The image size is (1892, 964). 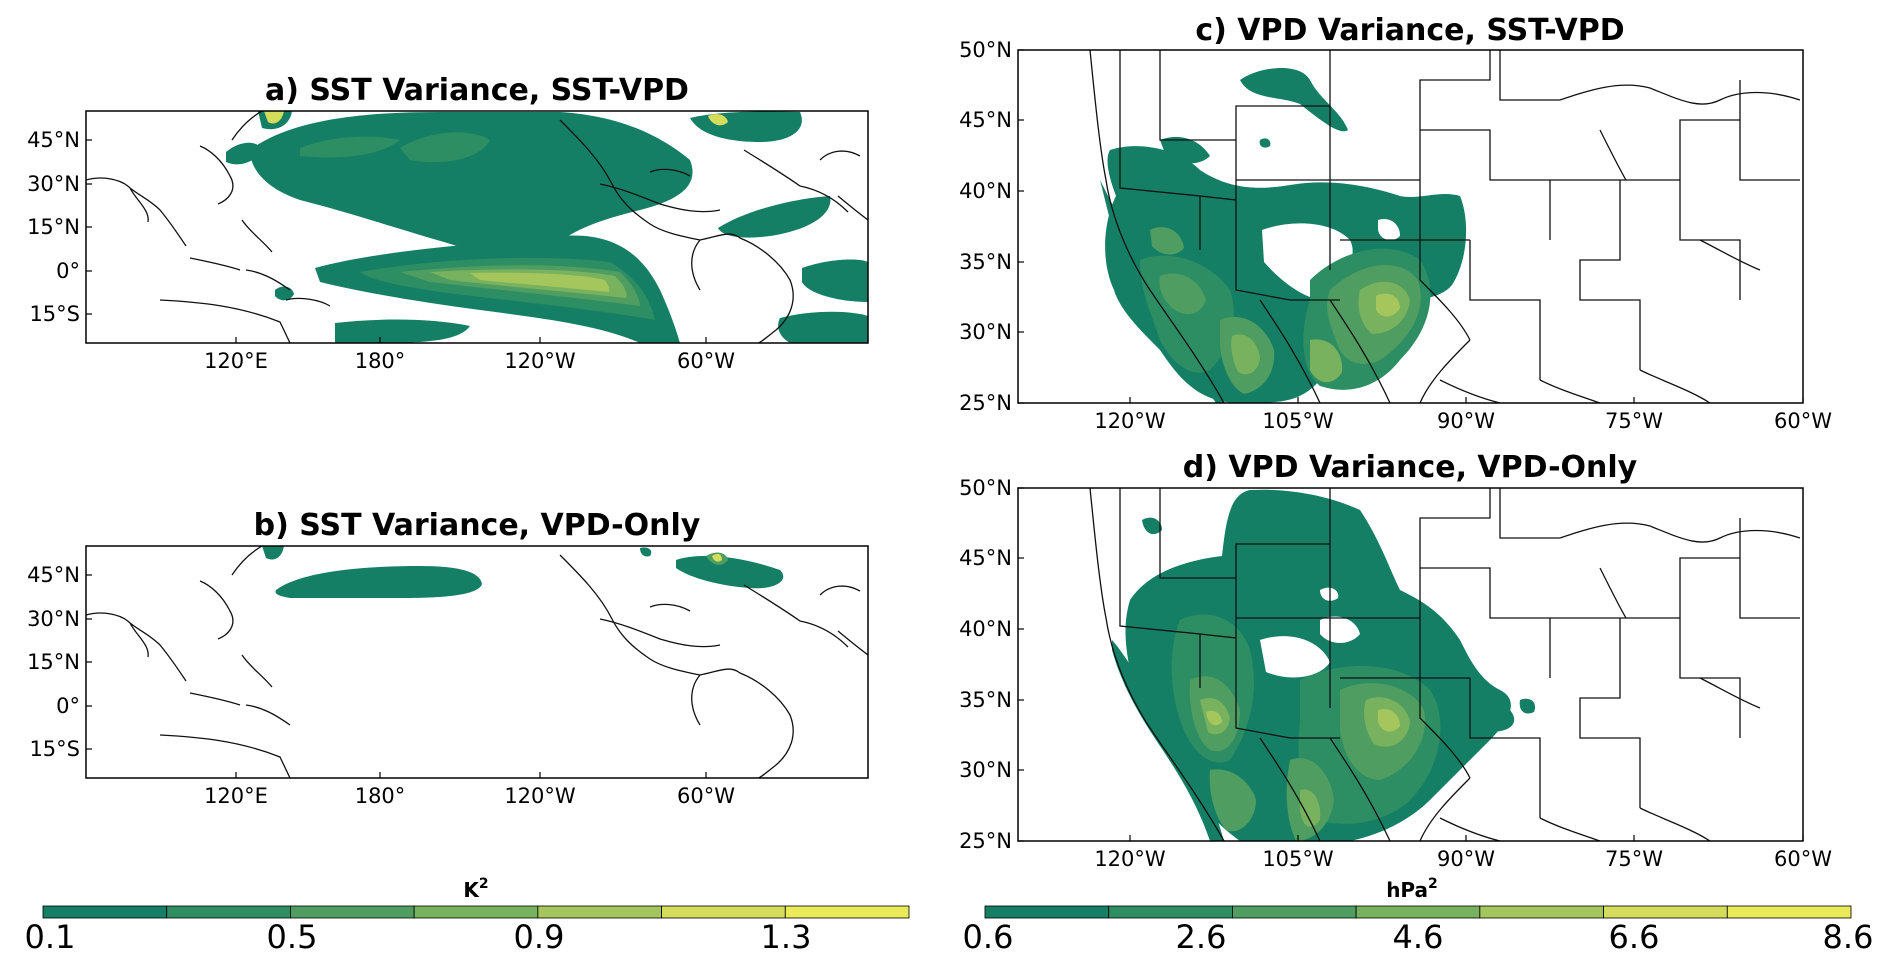 I want to click on contour-n-atlantic-max, so click(x=718, y=120).